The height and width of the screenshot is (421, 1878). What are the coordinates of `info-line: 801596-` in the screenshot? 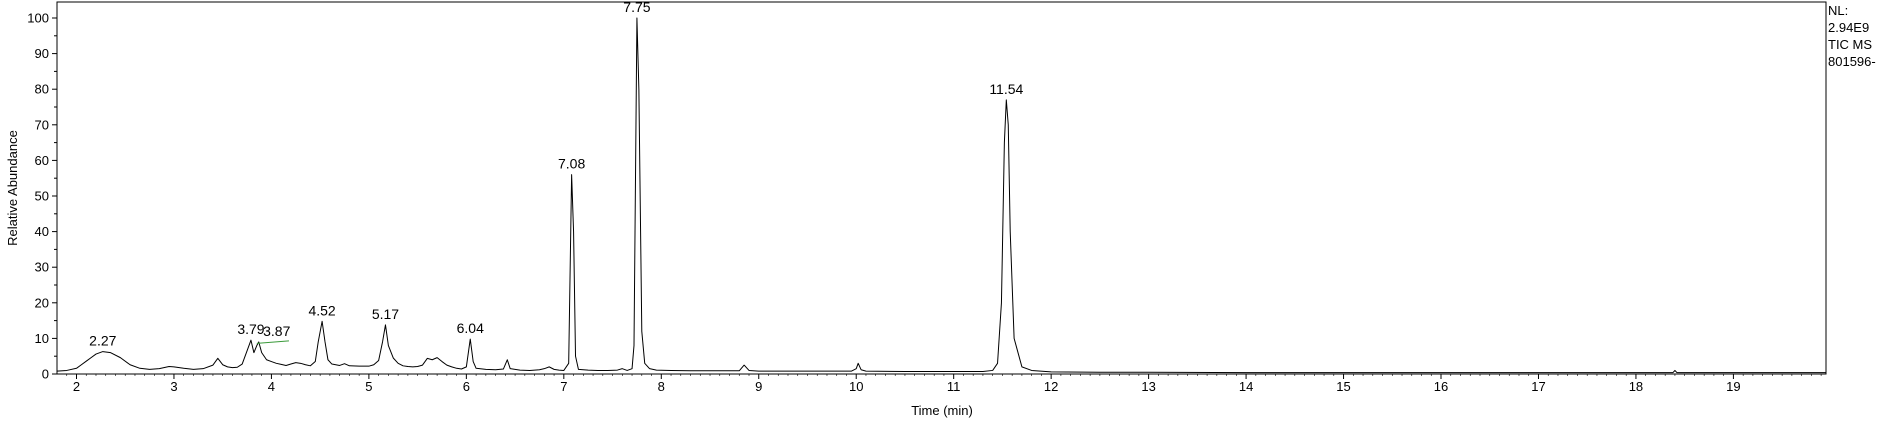 It's located at (1852, 61).